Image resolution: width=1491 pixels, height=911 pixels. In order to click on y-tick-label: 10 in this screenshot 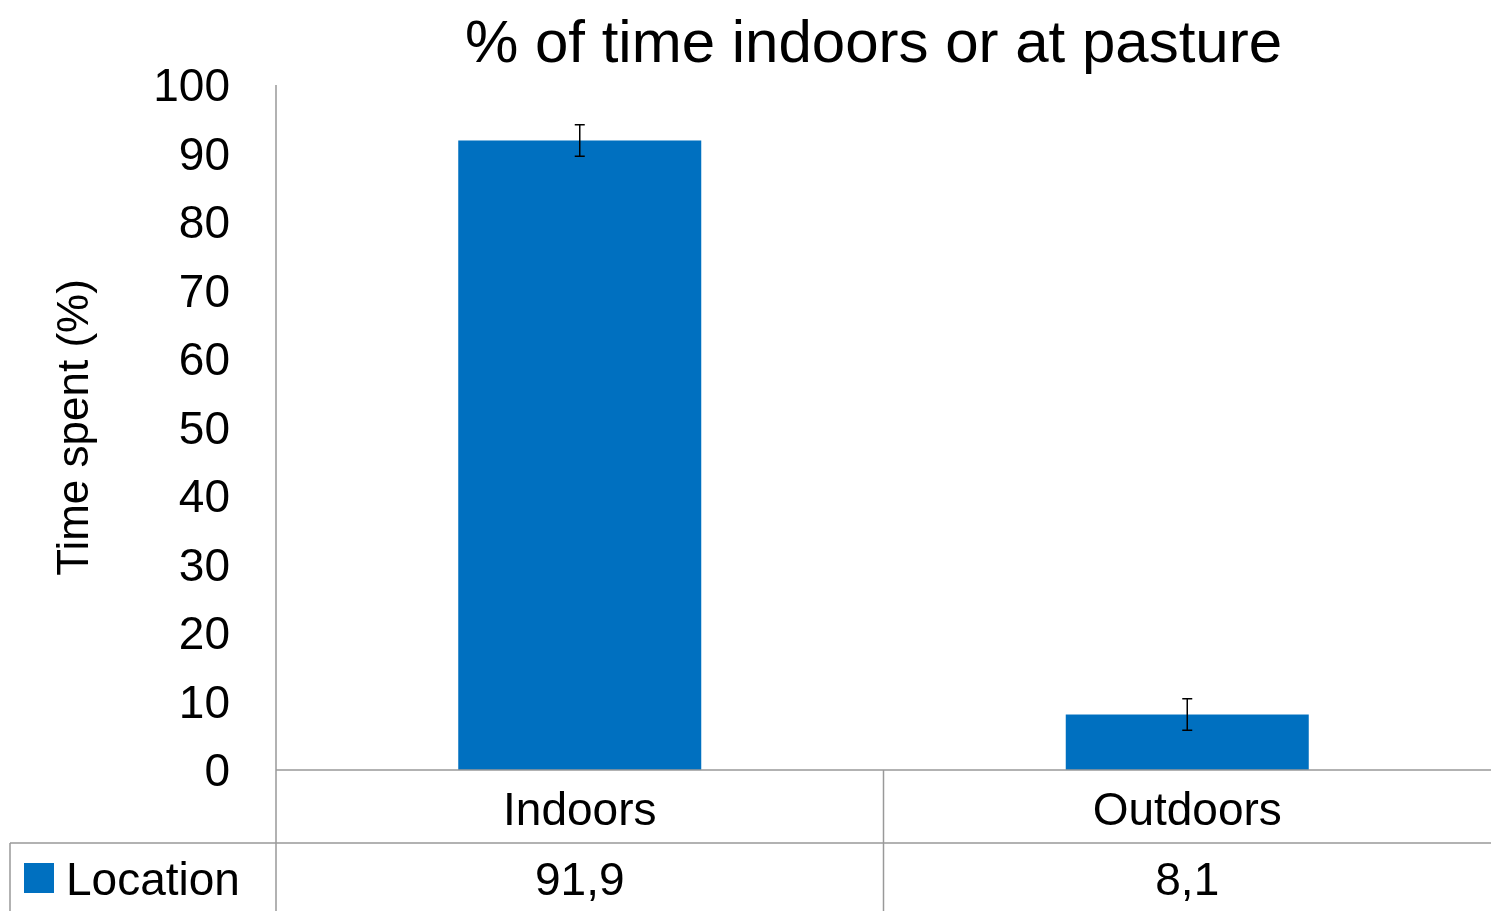, I will do `click(204, 701)`.